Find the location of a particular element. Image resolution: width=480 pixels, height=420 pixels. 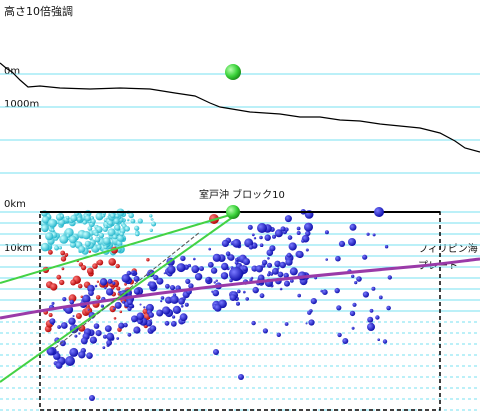

section-marker-green is located at coordinates (233, 212).